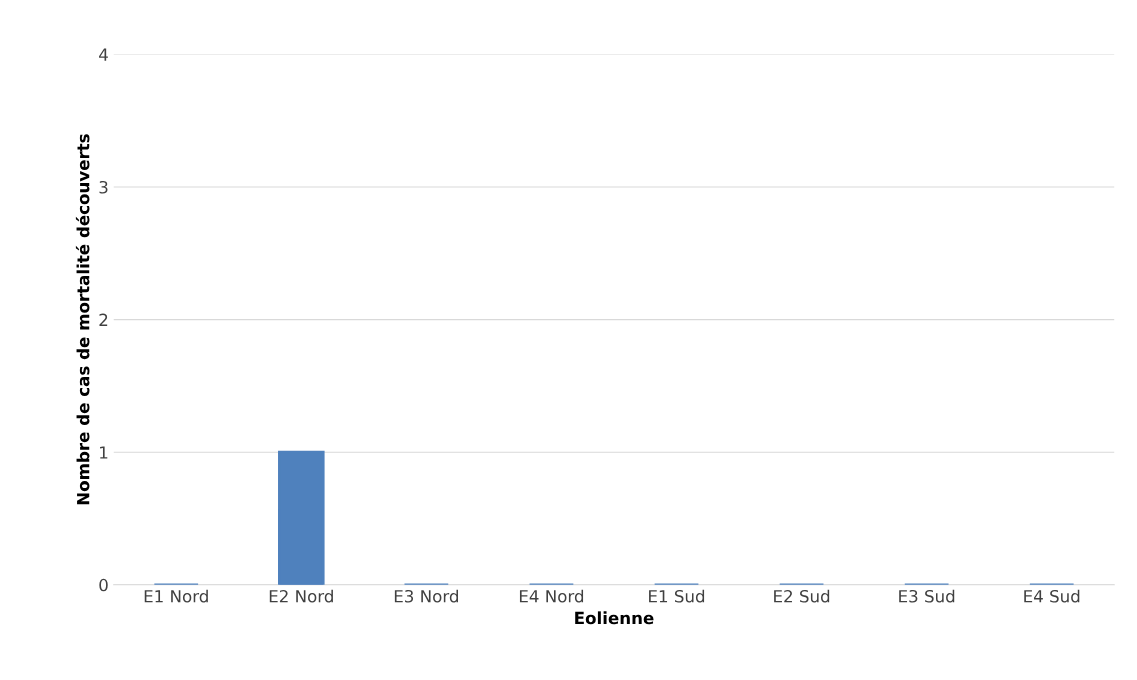  What do you see at coordinates (677, 596) in the screenshot?
I see `x-tick-label: E1 Sud` at bounding box center [677, 596].